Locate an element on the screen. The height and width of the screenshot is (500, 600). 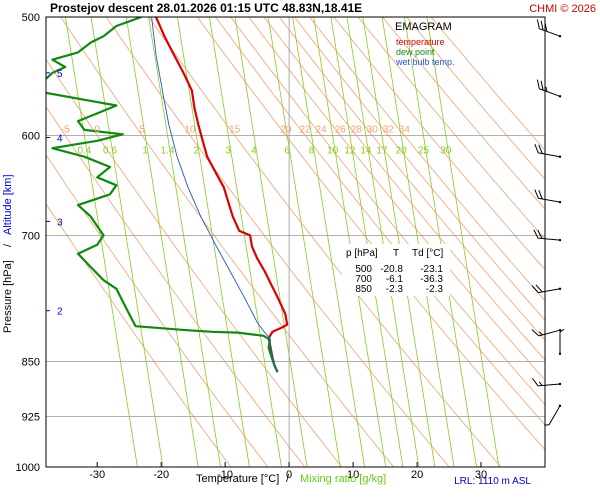
altitude-tick-label: 4 is located at coordinates (60, 139).